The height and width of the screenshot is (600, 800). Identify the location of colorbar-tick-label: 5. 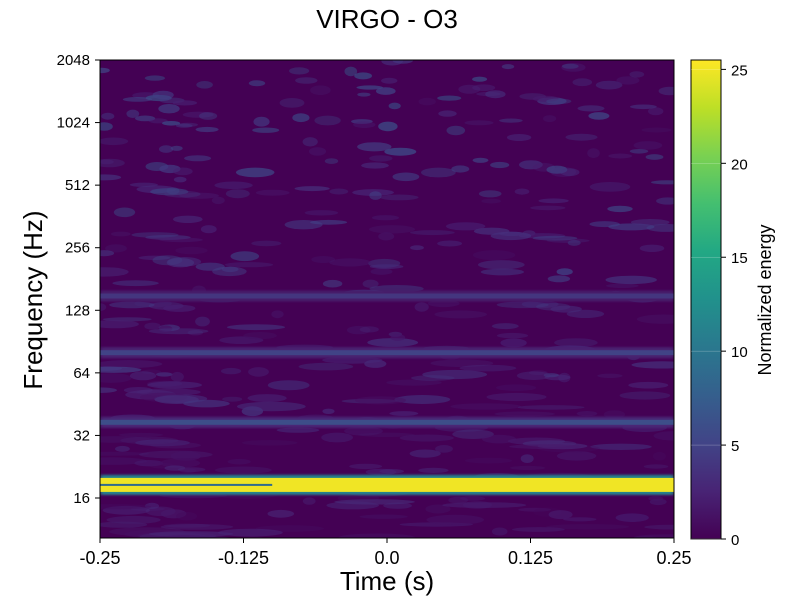
(735, 446).